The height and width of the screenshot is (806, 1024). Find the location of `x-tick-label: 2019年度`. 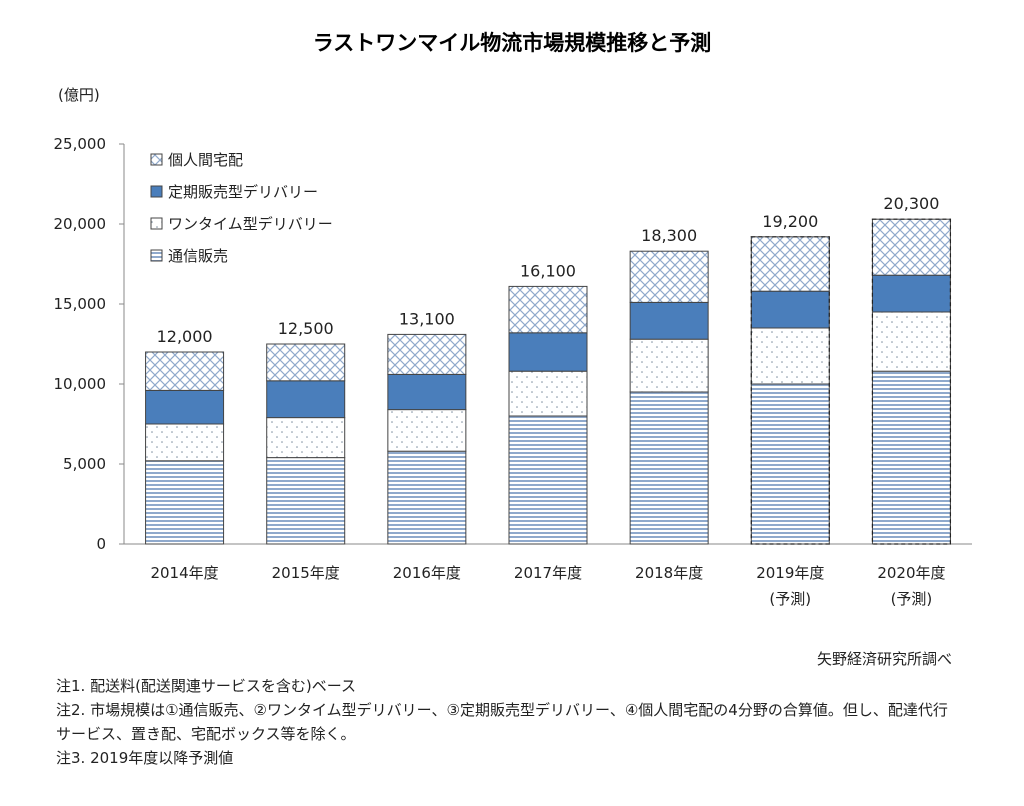

x-tick-label: 2019年度 is located at coordinates (790, 573).